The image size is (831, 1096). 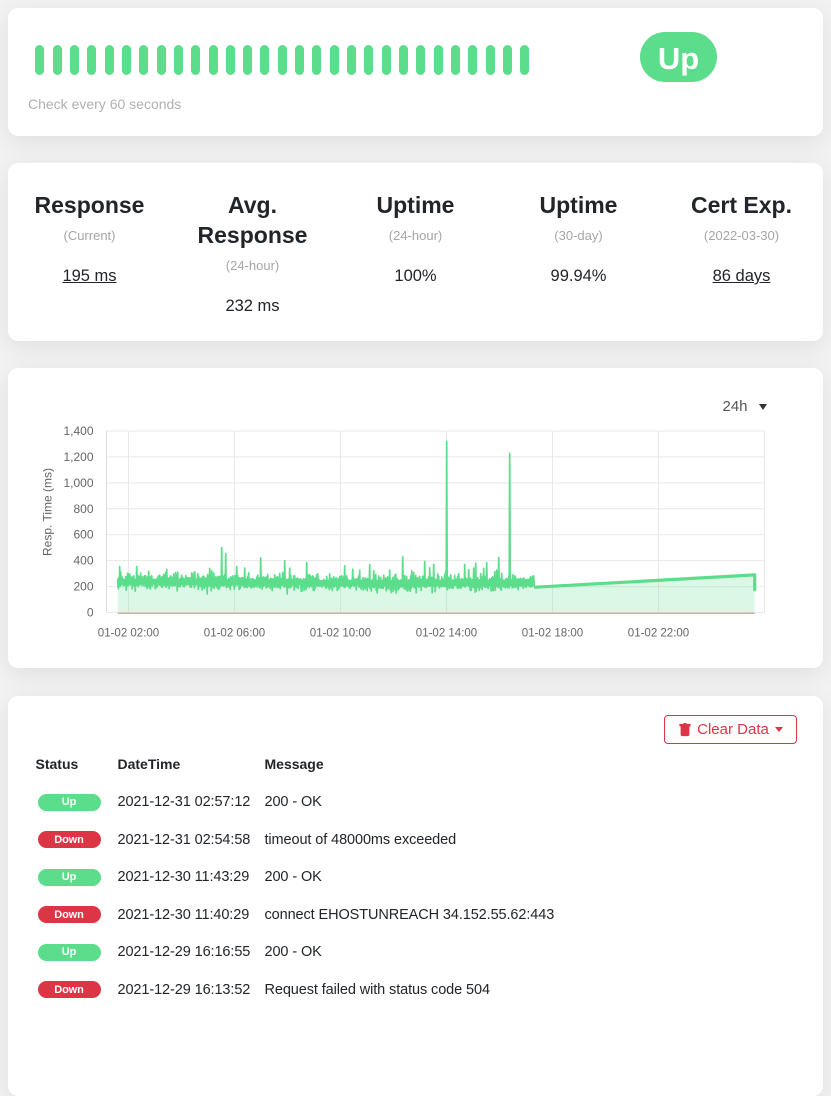 What do you see at coordinates (78, 457) in the screenshot?
I see `svg-text: 1,200` at bounding box center [78, 457].